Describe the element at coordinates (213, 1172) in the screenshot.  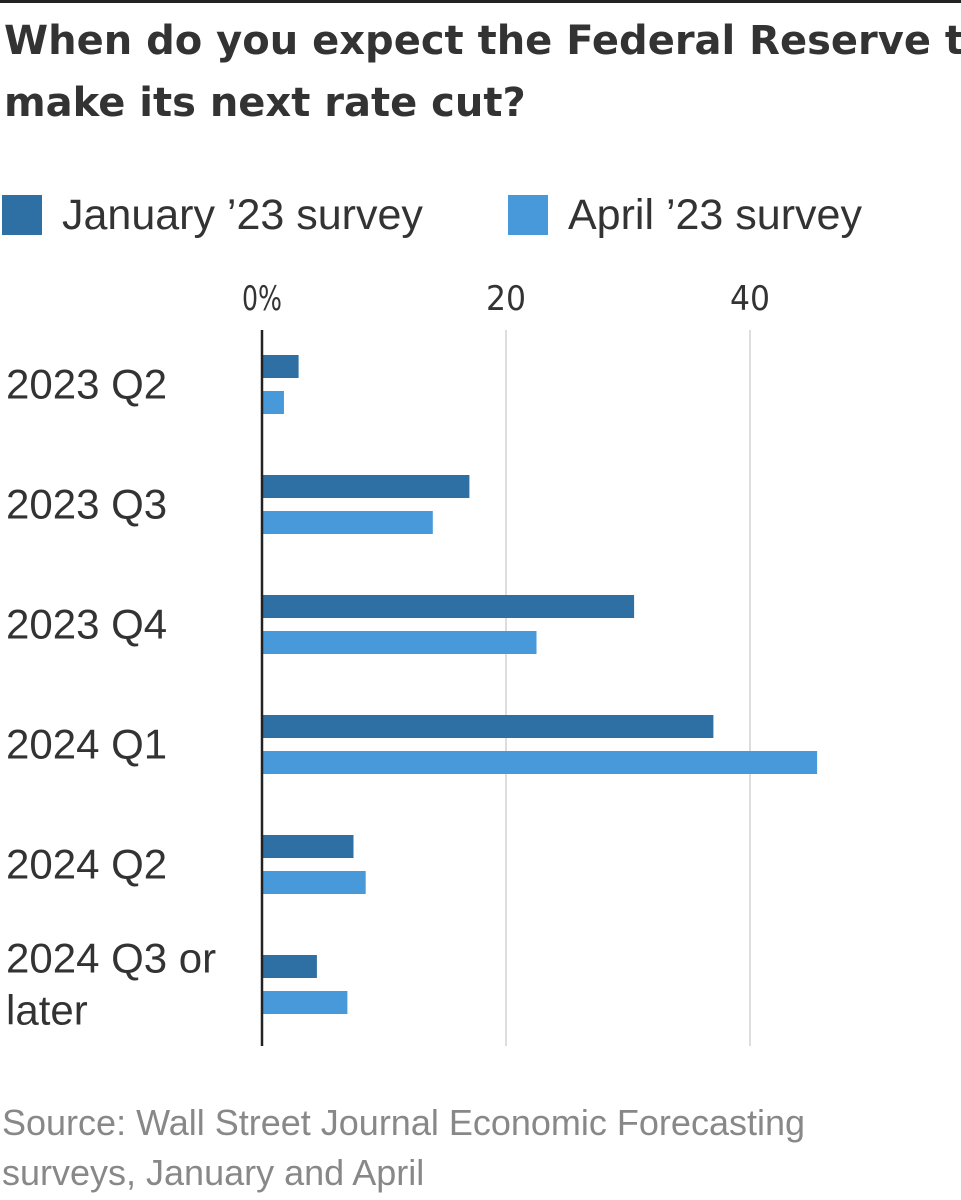
I see `source-note-line-2: surveys, January and April` at that location.